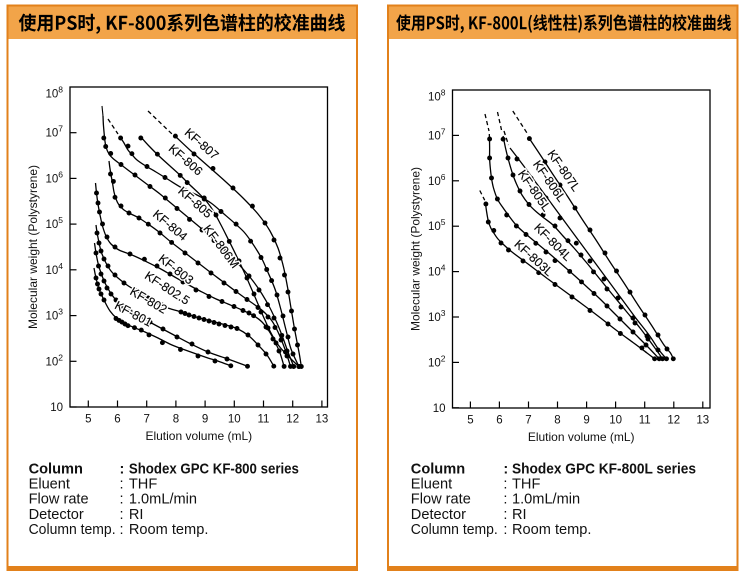 This screenshot has height=572, width=743. Describe the element at coordinates (604, 470) in the screenshot. I see `svg-text: Shodex GPC KF-800L series` at that location.